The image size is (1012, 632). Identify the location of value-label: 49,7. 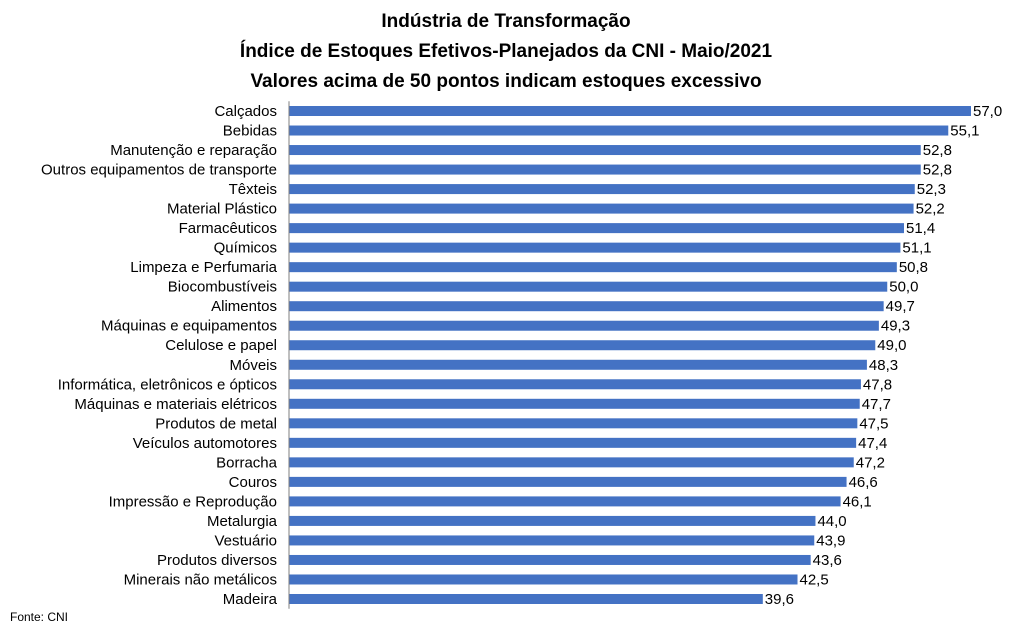
(900, 306).